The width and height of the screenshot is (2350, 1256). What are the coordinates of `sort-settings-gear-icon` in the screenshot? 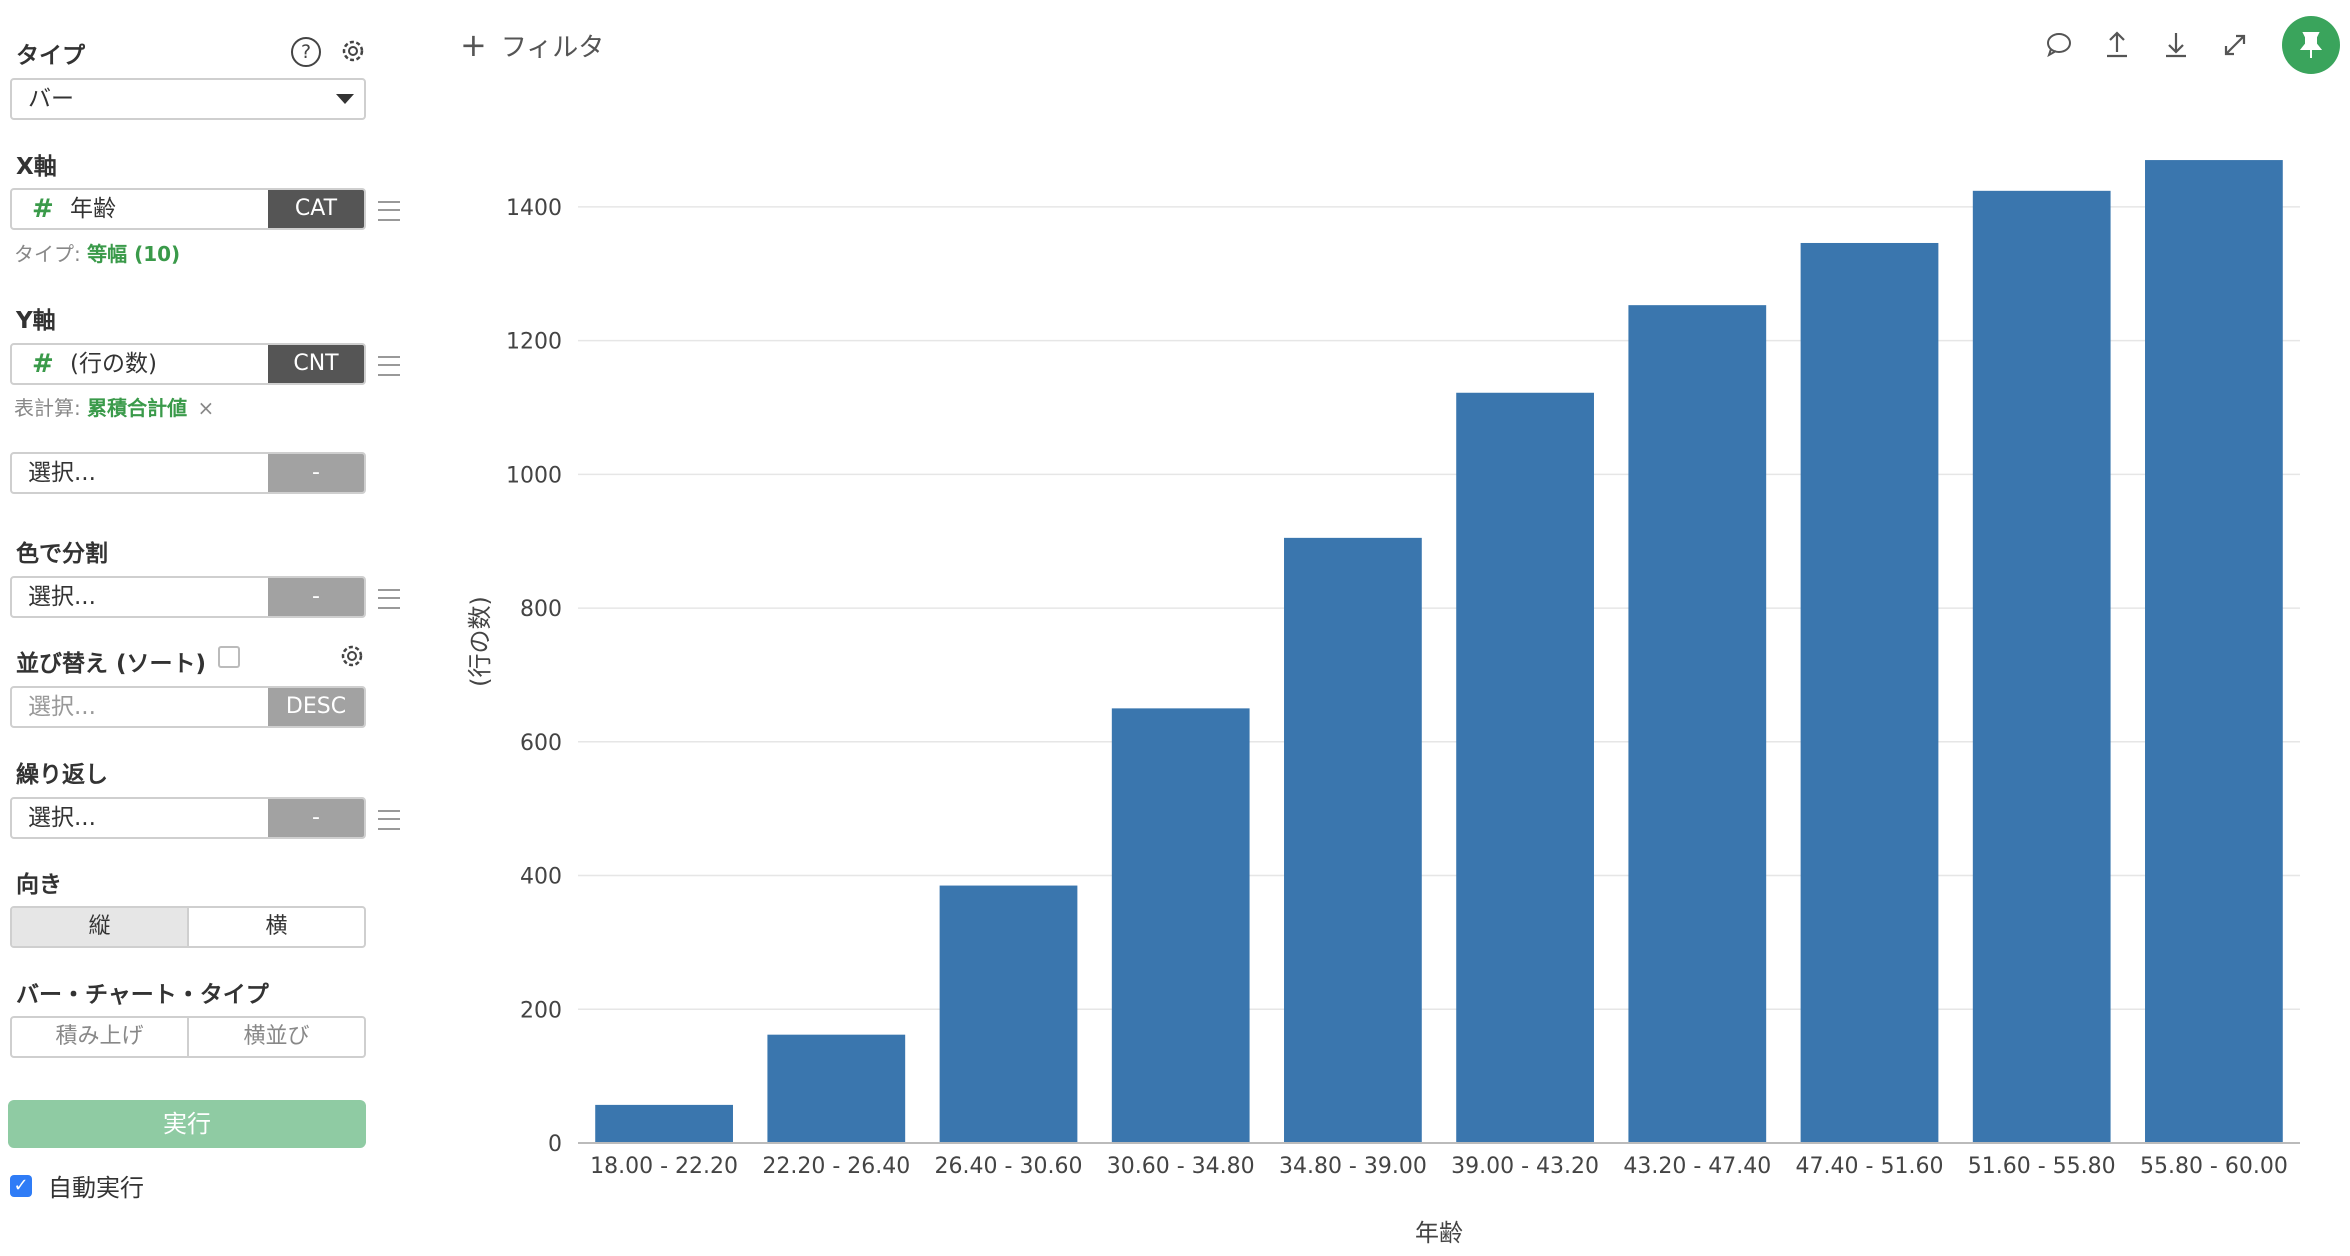 It's located at (352, 656).